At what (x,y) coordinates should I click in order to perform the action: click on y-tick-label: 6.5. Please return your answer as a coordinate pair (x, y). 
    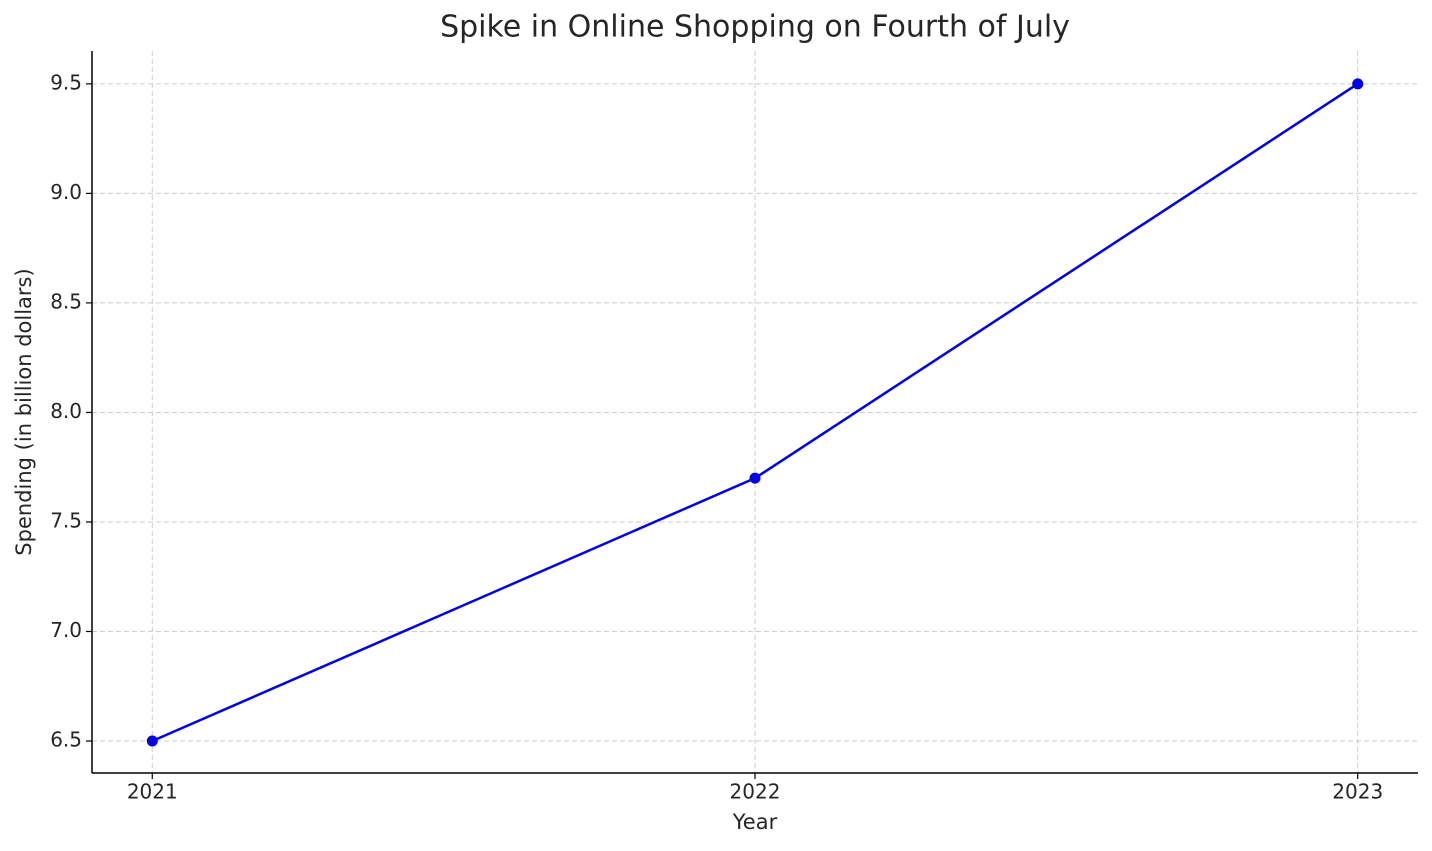
    Looking at the image, I should click on (66, 740).